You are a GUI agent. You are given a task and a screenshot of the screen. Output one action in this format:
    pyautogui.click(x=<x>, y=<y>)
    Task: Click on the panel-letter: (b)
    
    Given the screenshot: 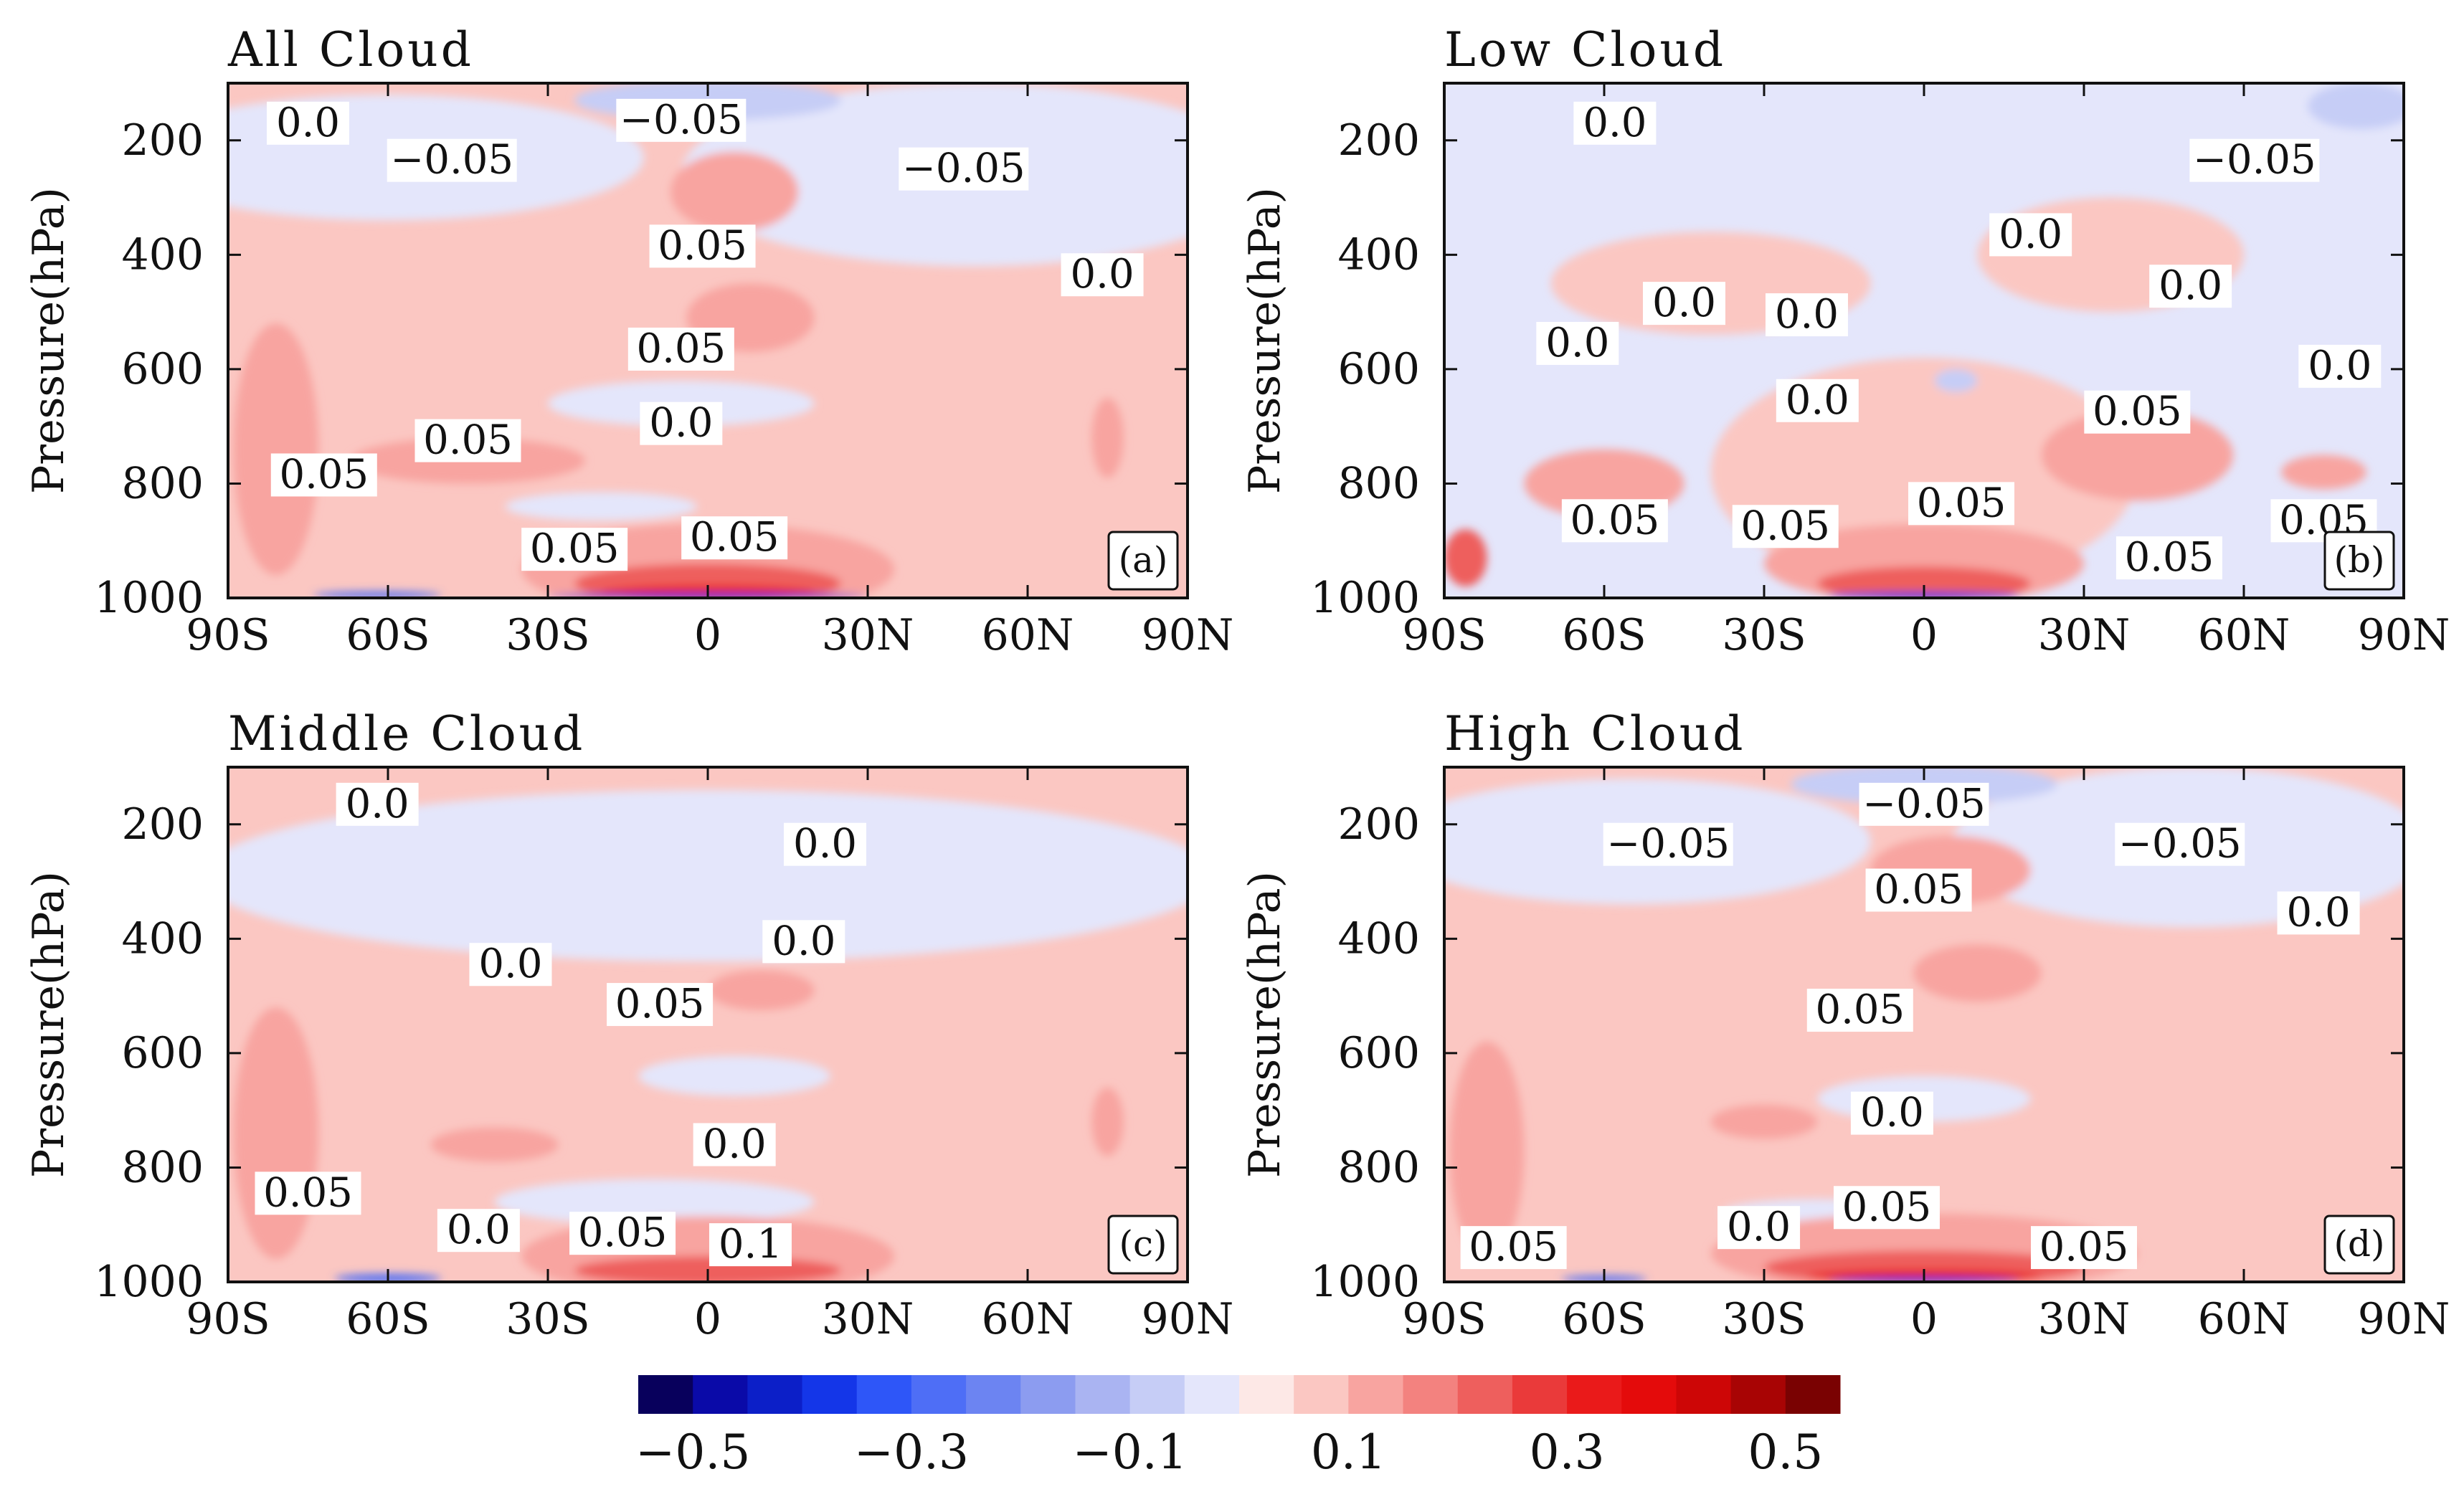 What is the action you would take?
    pyautogui.click(x=2359, y=561)
    